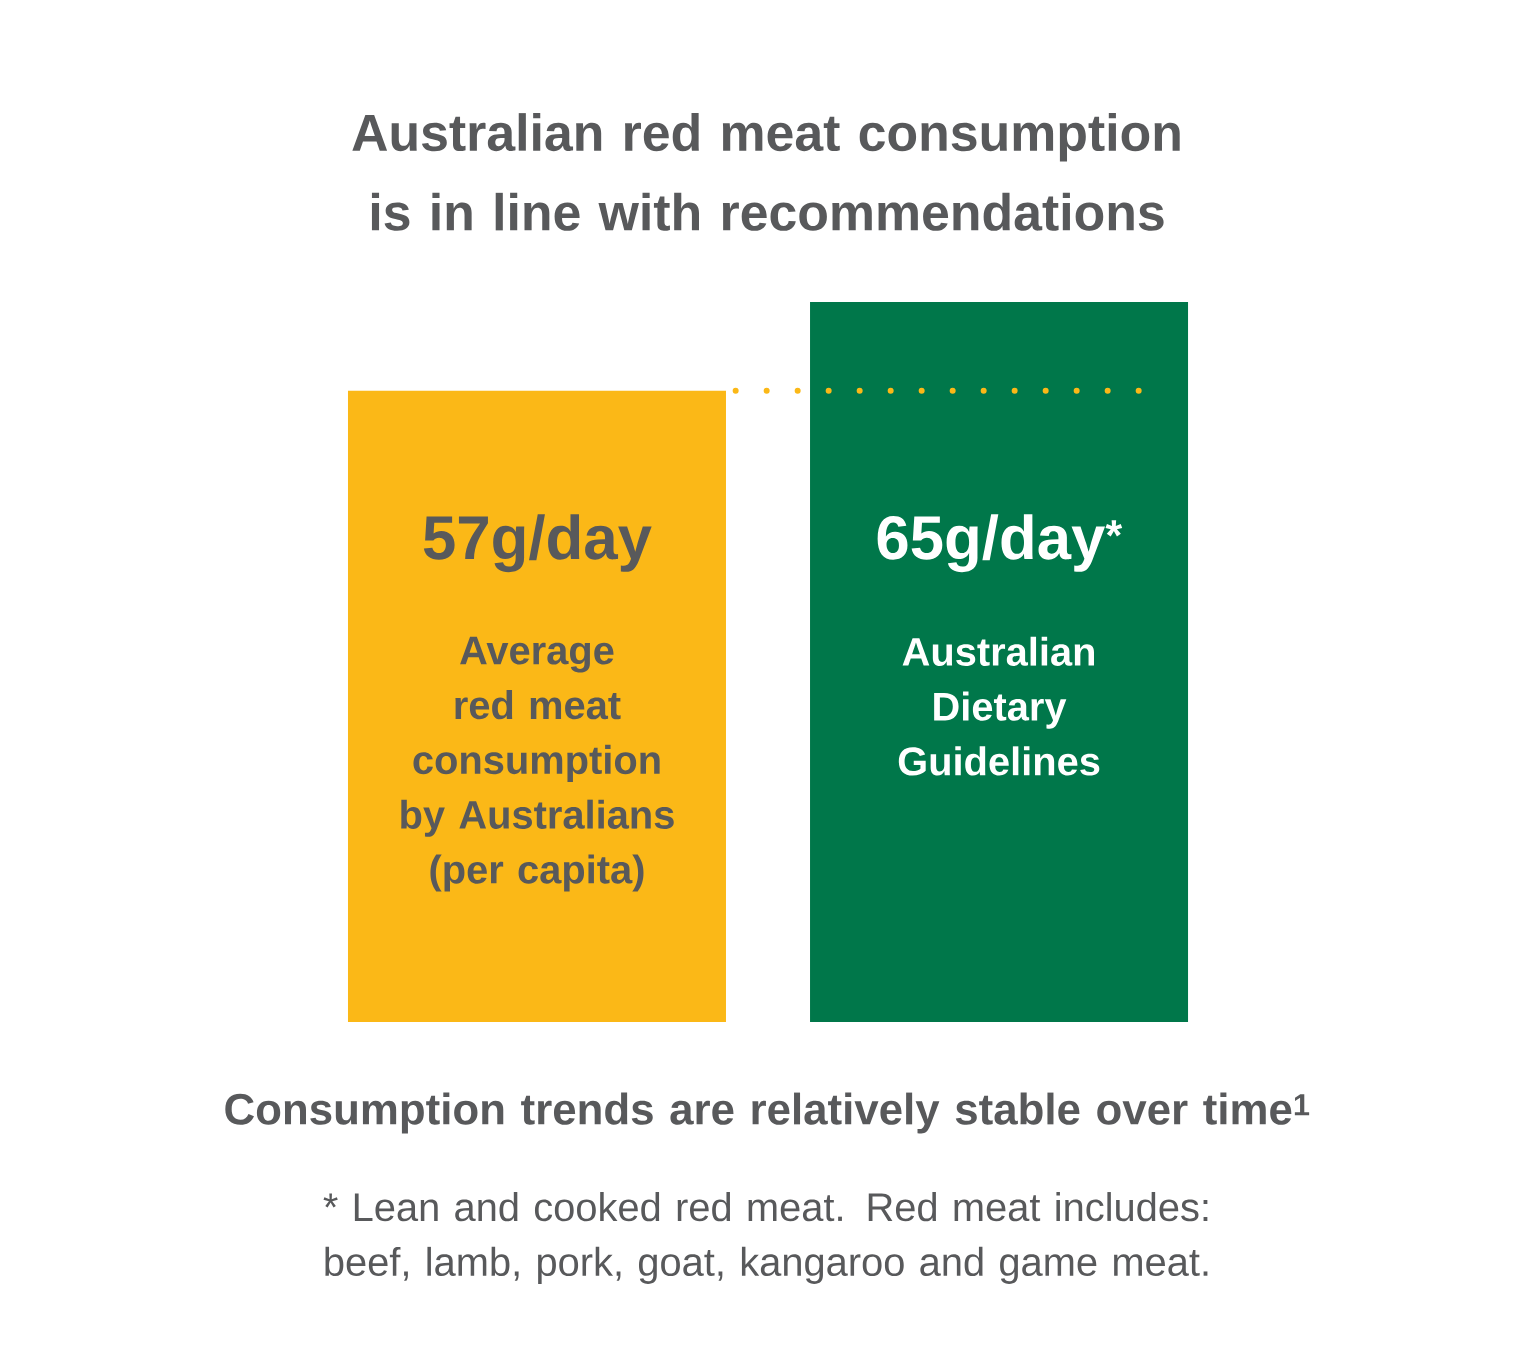 The height and width of the screenshot is (1358, 1535). Describe the element at coordinates (767, 1113) in the screenshot. I see `text: Consumption trends are relatively stable over time$^{1}$` at that location.